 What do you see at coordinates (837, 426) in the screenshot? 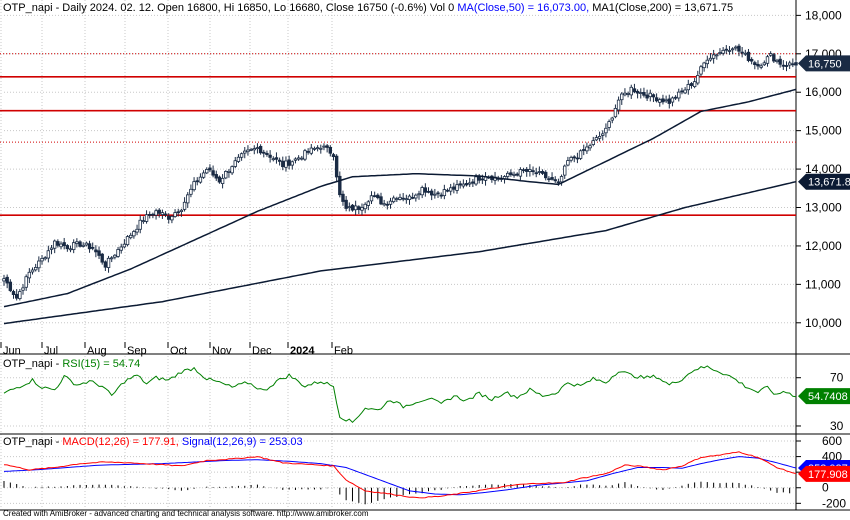
I see `rsi-y-tick-label: 30` at bounding box center [837, 426].